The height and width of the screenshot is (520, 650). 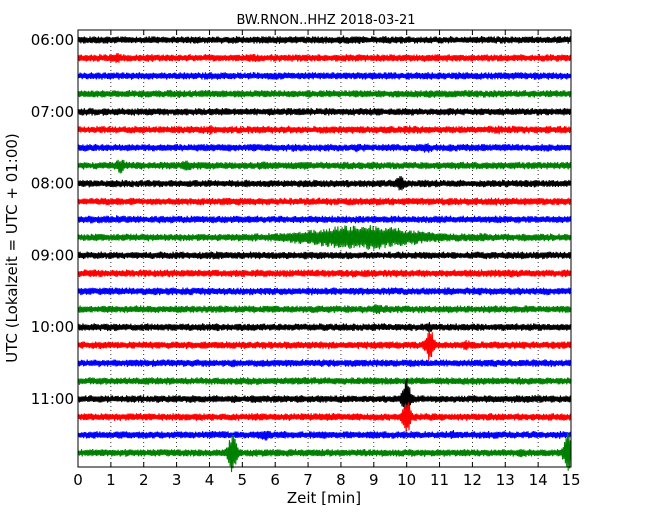 What do you see at coordinates (570, 480) in the screenshot?
I see `x-tick-label: 15` at bounding box center [570, 480].